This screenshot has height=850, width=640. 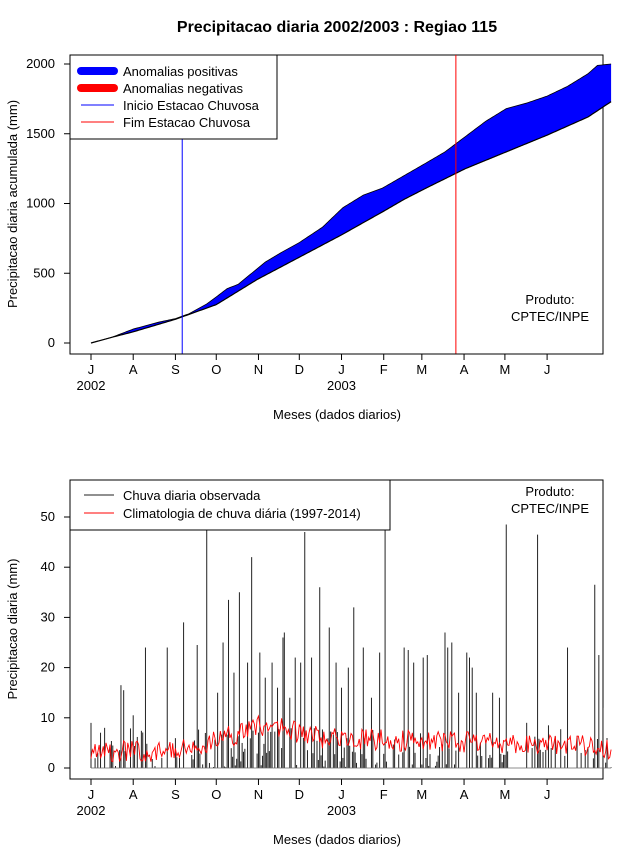 What do you see at coordinates (40, 63) in the screenshot?
I see `y-tick-label-top-4: 2000` at bounding box center [40, 63].